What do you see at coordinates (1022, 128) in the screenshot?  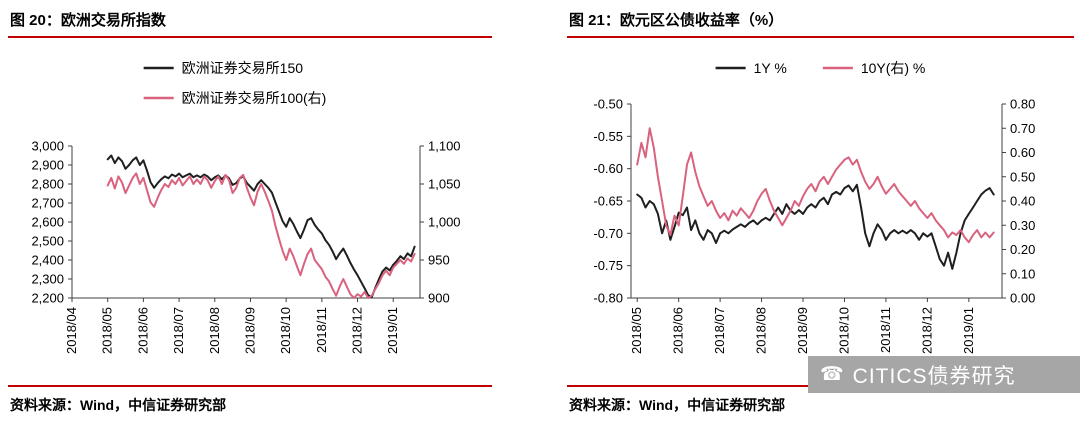 I see `svg-text: 0.70` at bounding box center [1022, 128].